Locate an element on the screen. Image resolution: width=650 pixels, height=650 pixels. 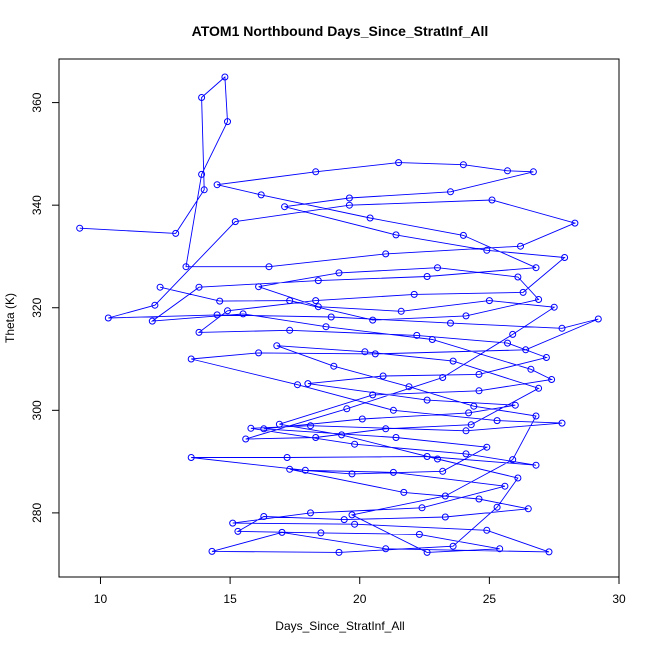
y-axis-label: Theta (K) is located at coordinates (10, 318).